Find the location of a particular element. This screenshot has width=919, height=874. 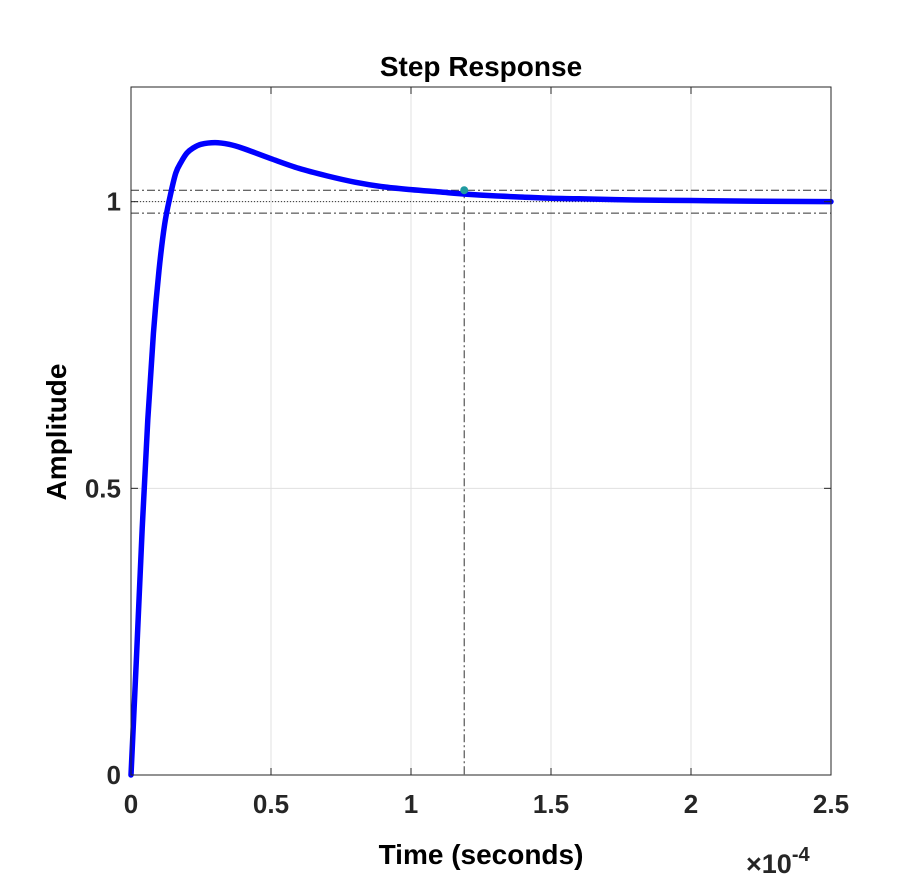

y-tick-label: 0 is located at coordinates (114, 775).